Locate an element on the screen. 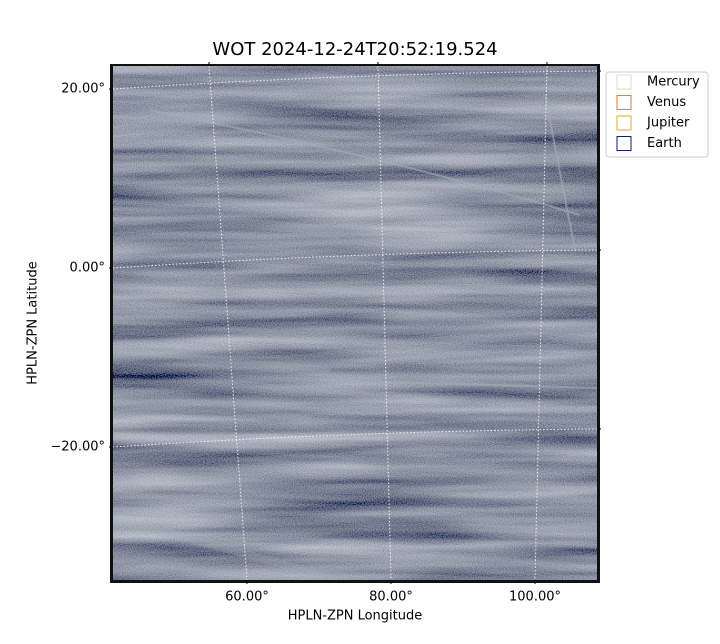 This screenshot has height=644, width=720. x-tick-label: 60.00° is located at coordinates (247, 597).